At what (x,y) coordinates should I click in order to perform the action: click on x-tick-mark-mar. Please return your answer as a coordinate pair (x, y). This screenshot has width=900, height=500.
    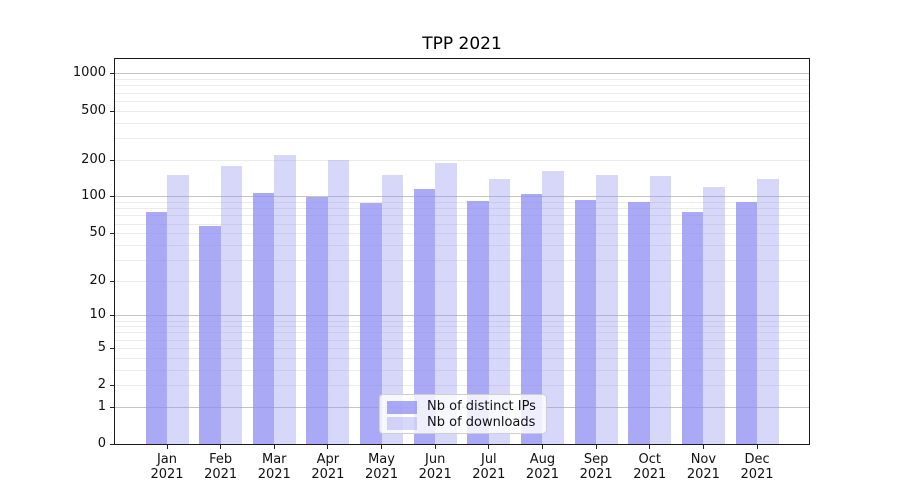
    Looking at the image, I should click on (274, 447).